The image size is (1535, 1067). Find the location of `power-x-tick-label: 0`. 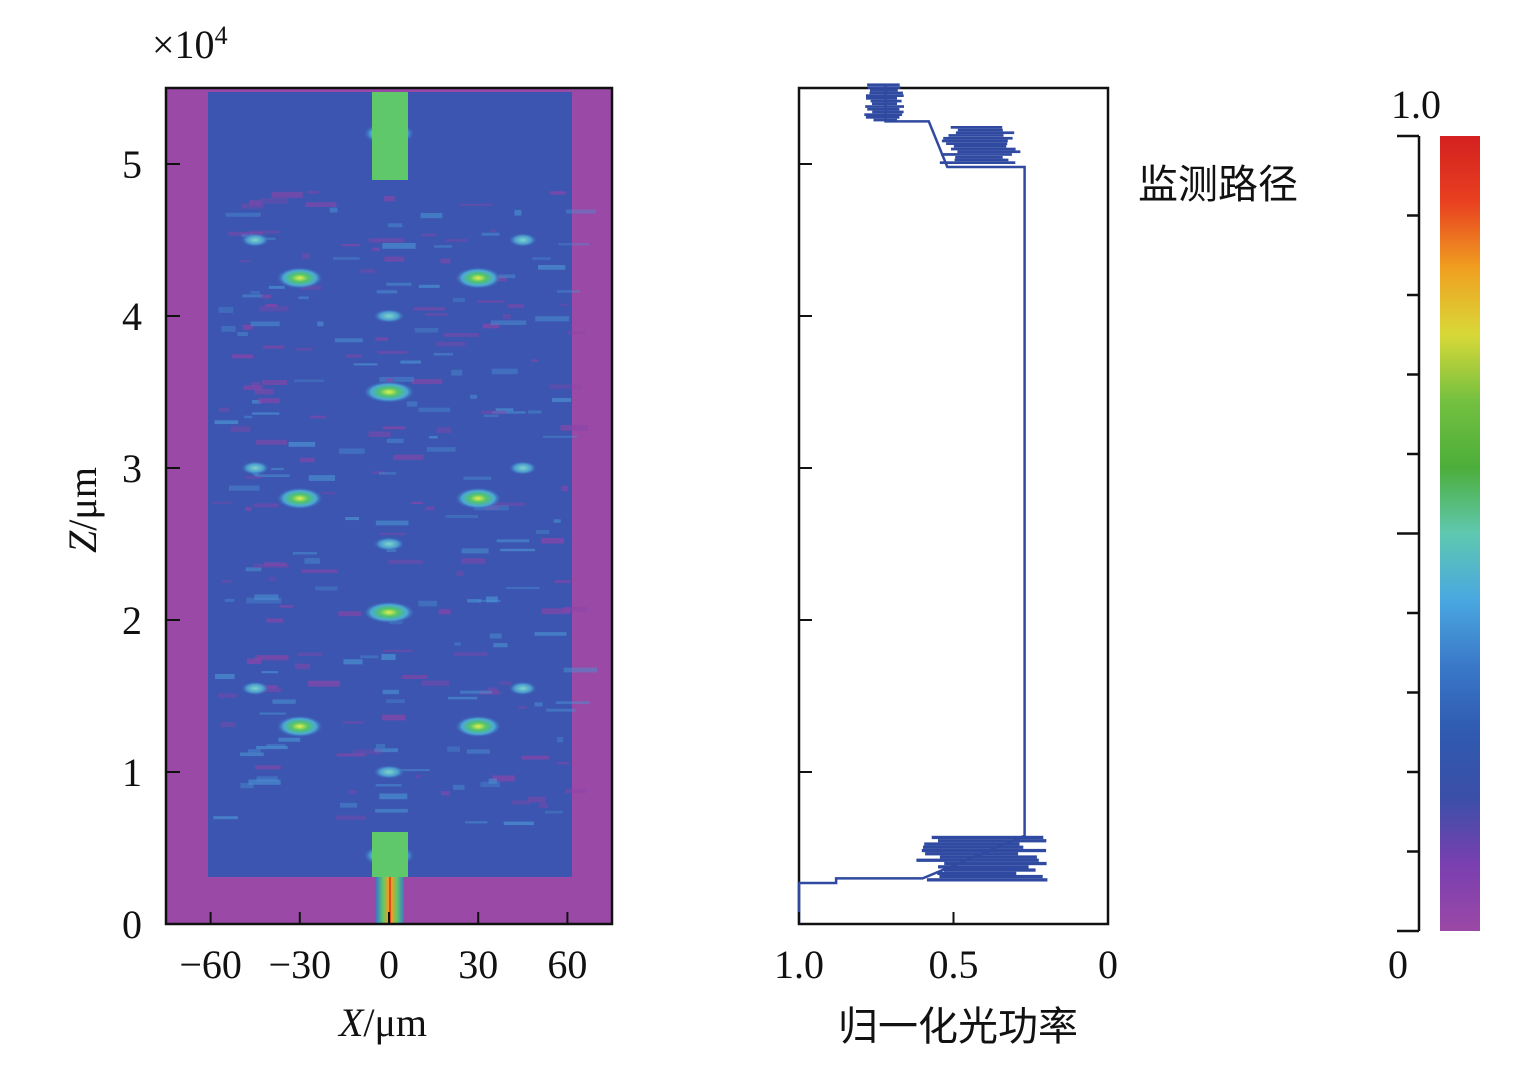

power-x-tick-label: 0 is located at coordinates (1108, 964).